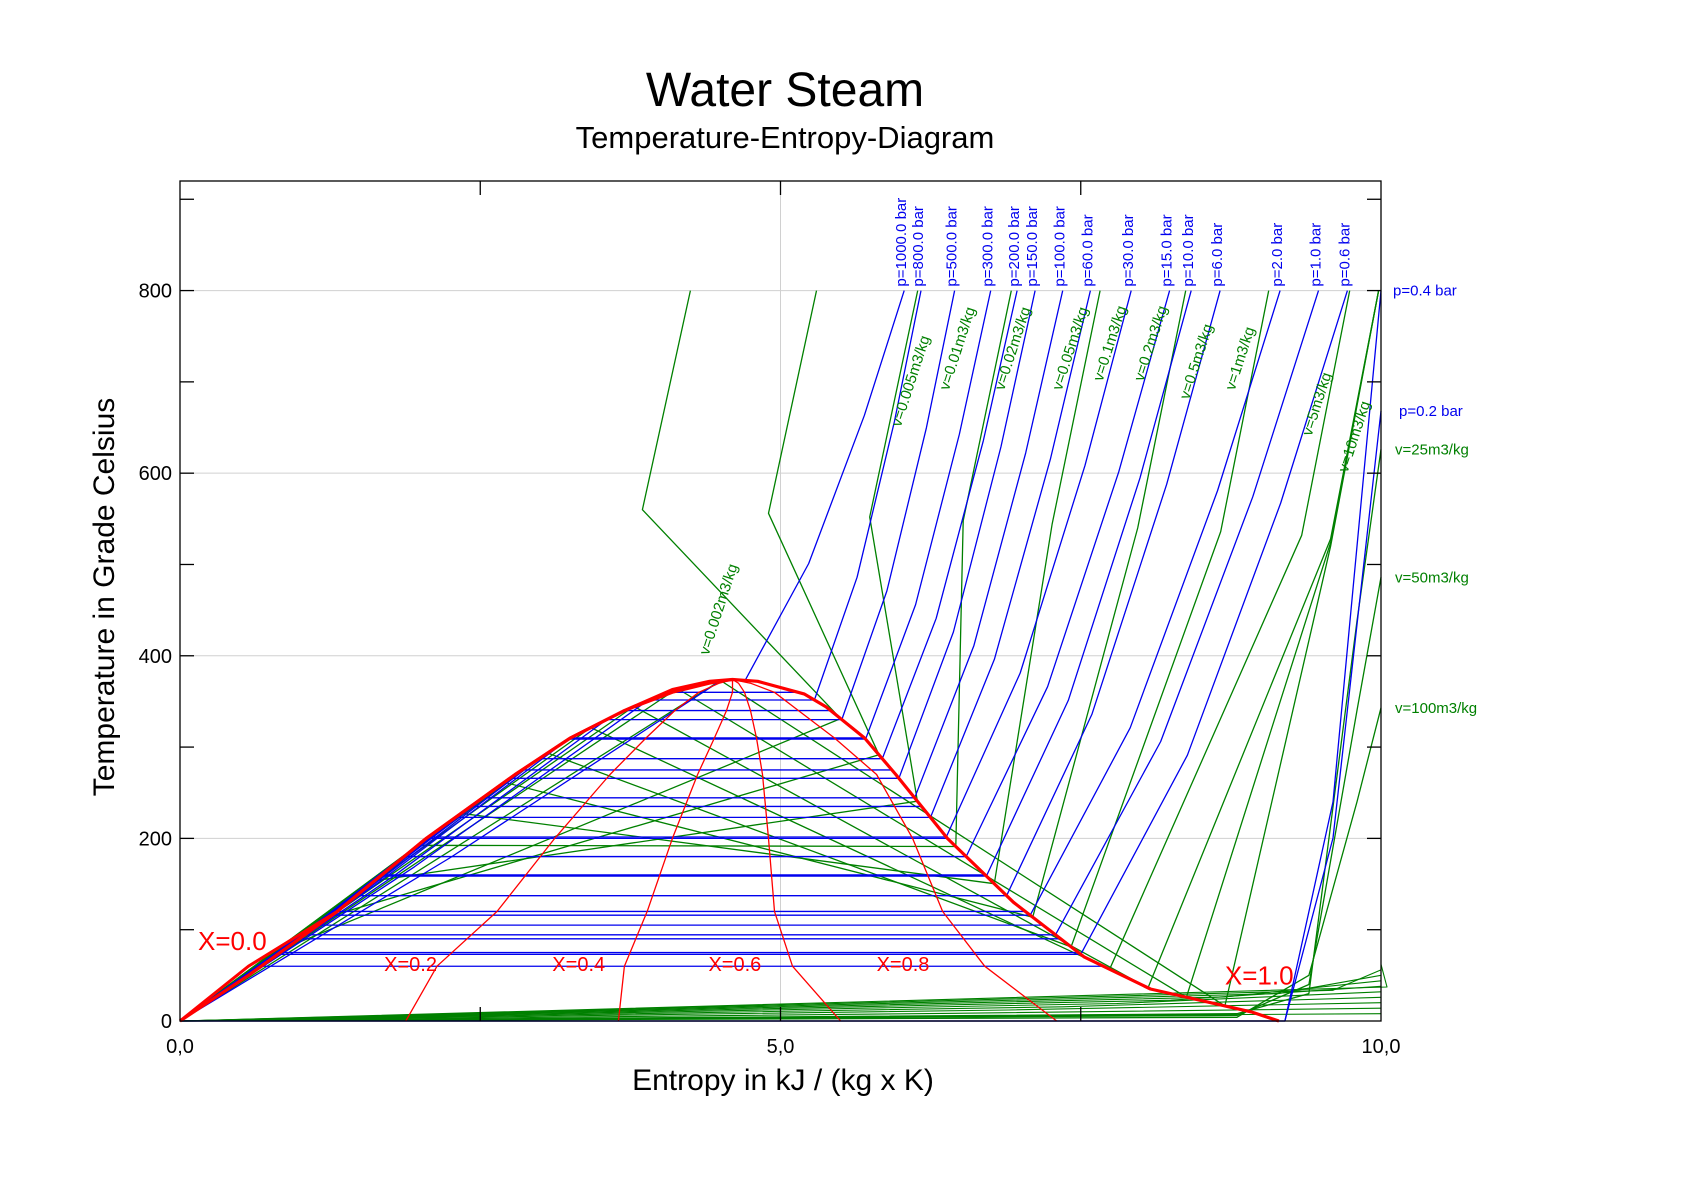  Describe the element at coordinates (785, 137) in the screenshot. I see `chart-subtitle: Temperature-Entropy-Diagram` at that location.